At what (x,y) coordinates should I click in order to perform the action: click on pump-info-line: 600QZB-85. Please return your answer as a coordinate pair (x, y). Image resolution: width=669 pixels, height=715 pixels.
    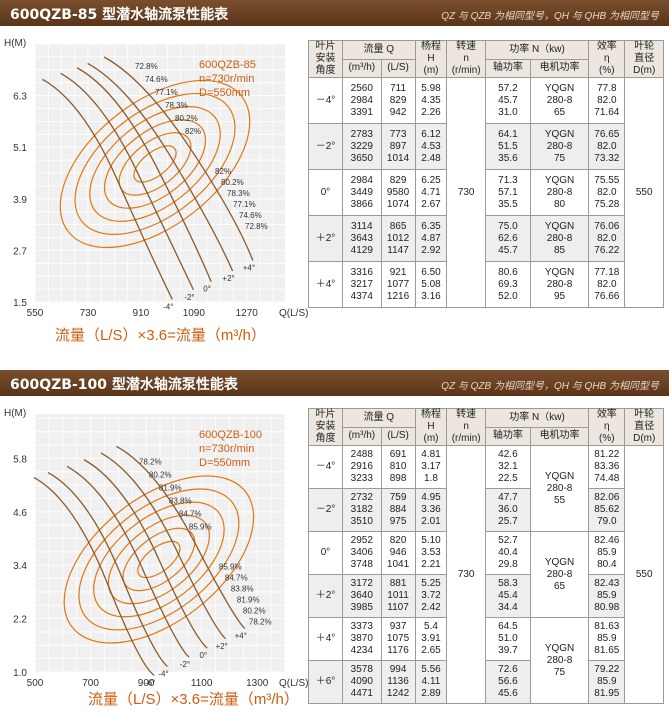
    Looking at the image, I should click on (227, 65).